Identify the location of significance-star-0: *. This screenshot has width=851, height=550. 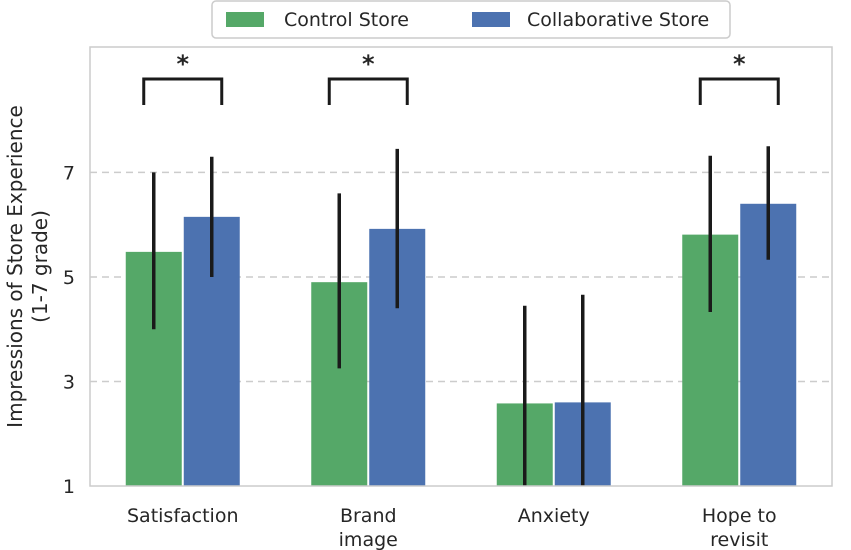
(182, 64).